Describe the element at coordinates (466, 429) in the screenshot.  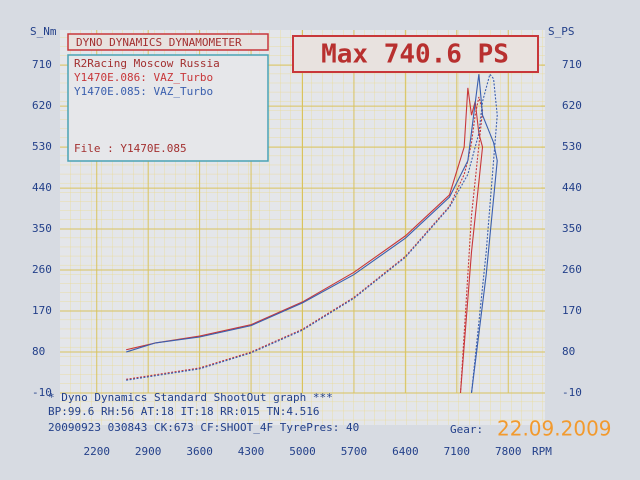
I see `gear-label: Gear:` at that location.